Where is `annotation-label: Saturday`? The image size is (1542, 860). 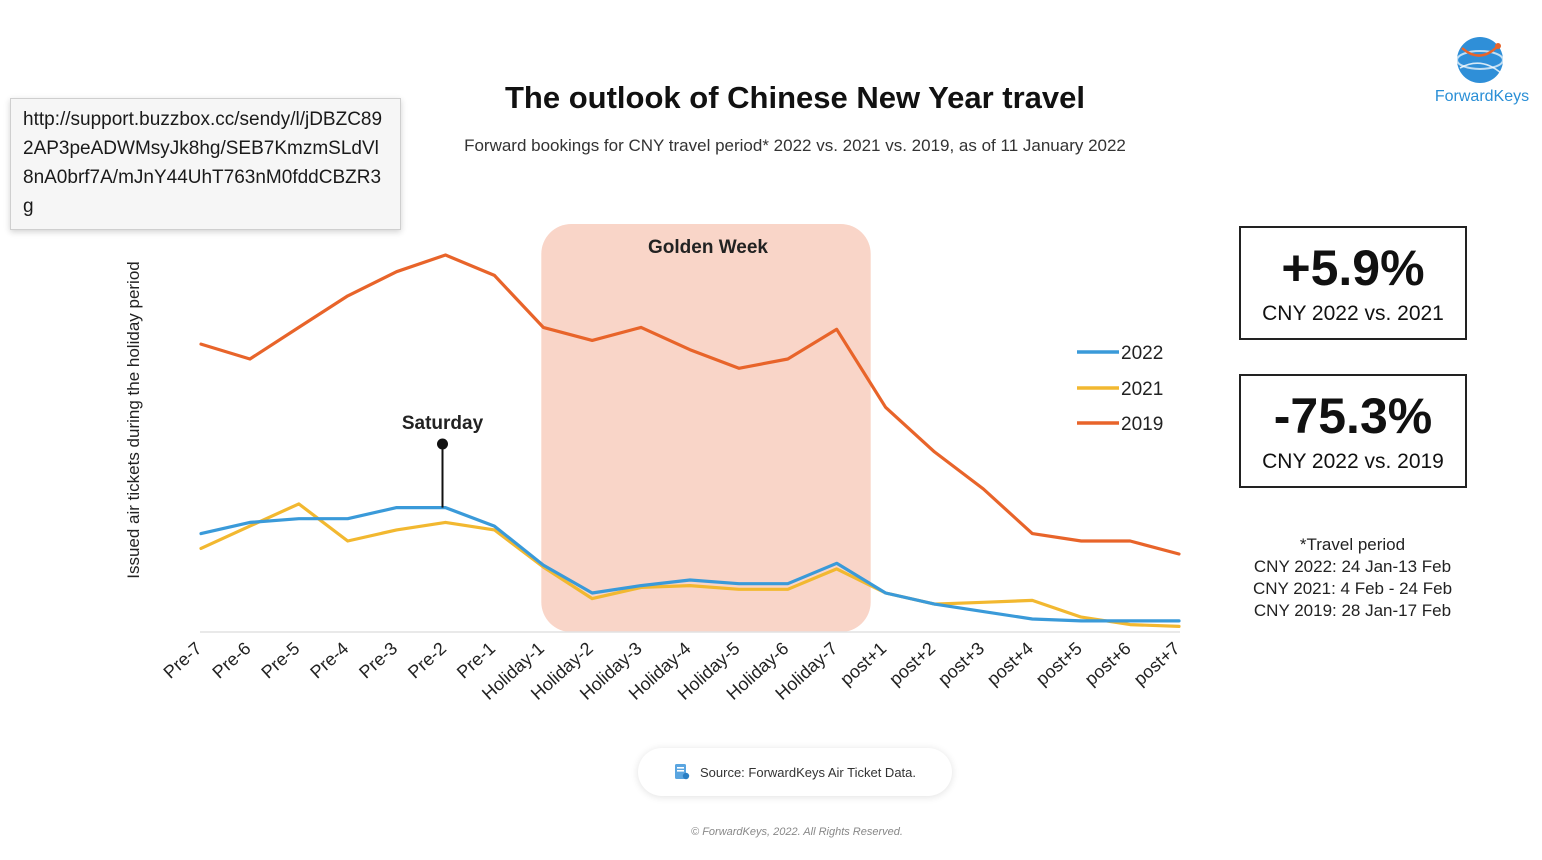 annotation-label: Saturday is located at coordinates (443, 423).